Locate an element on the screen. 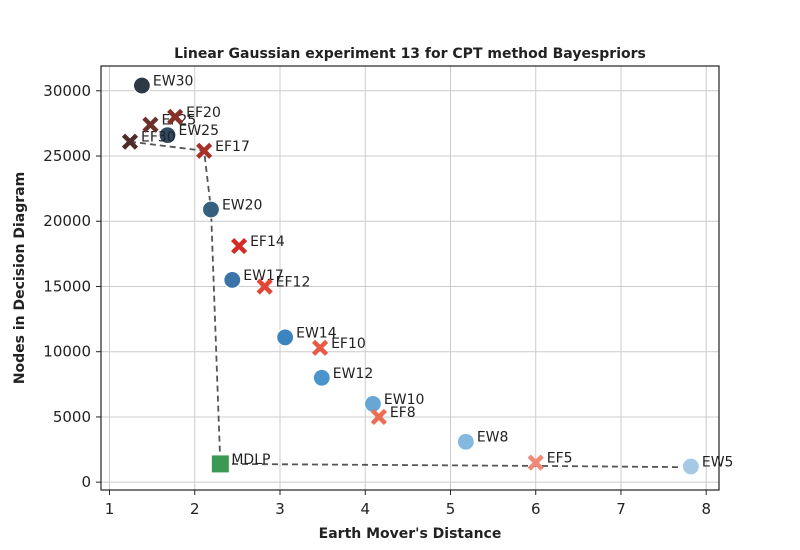  point-mdlp-marker is located at coordinates (220, 464).